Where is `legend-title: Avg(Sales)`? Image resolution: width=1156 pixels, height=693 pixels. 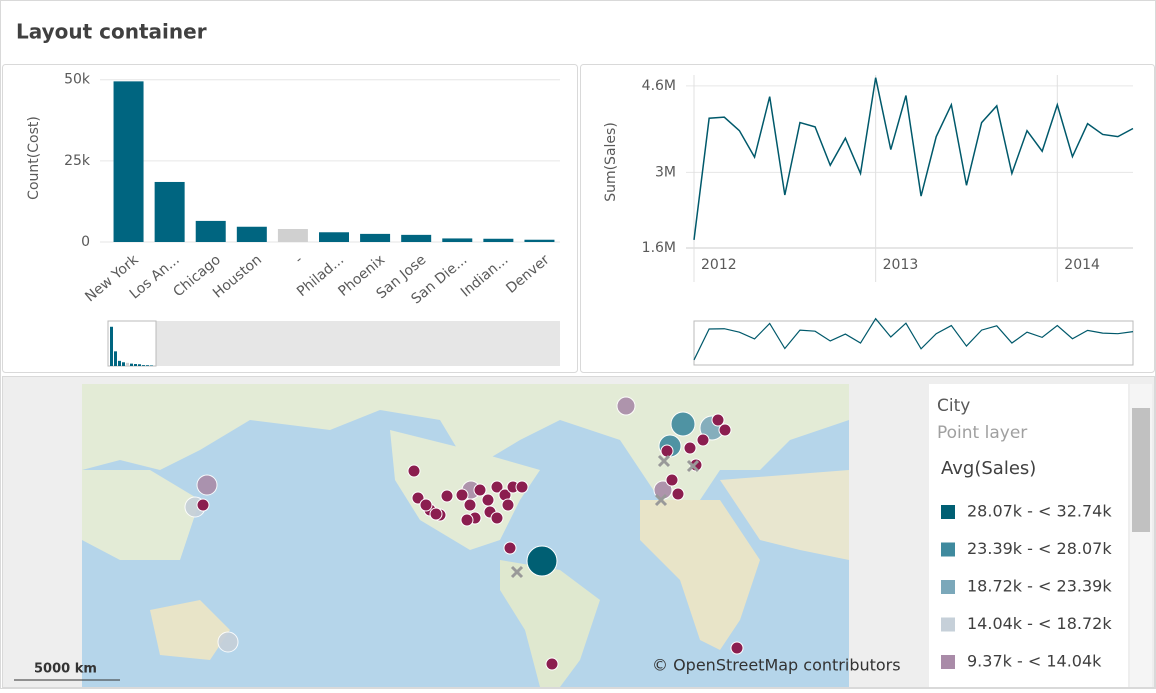 legend-title: Avg(Sales) is located at coordinates (988, 468).